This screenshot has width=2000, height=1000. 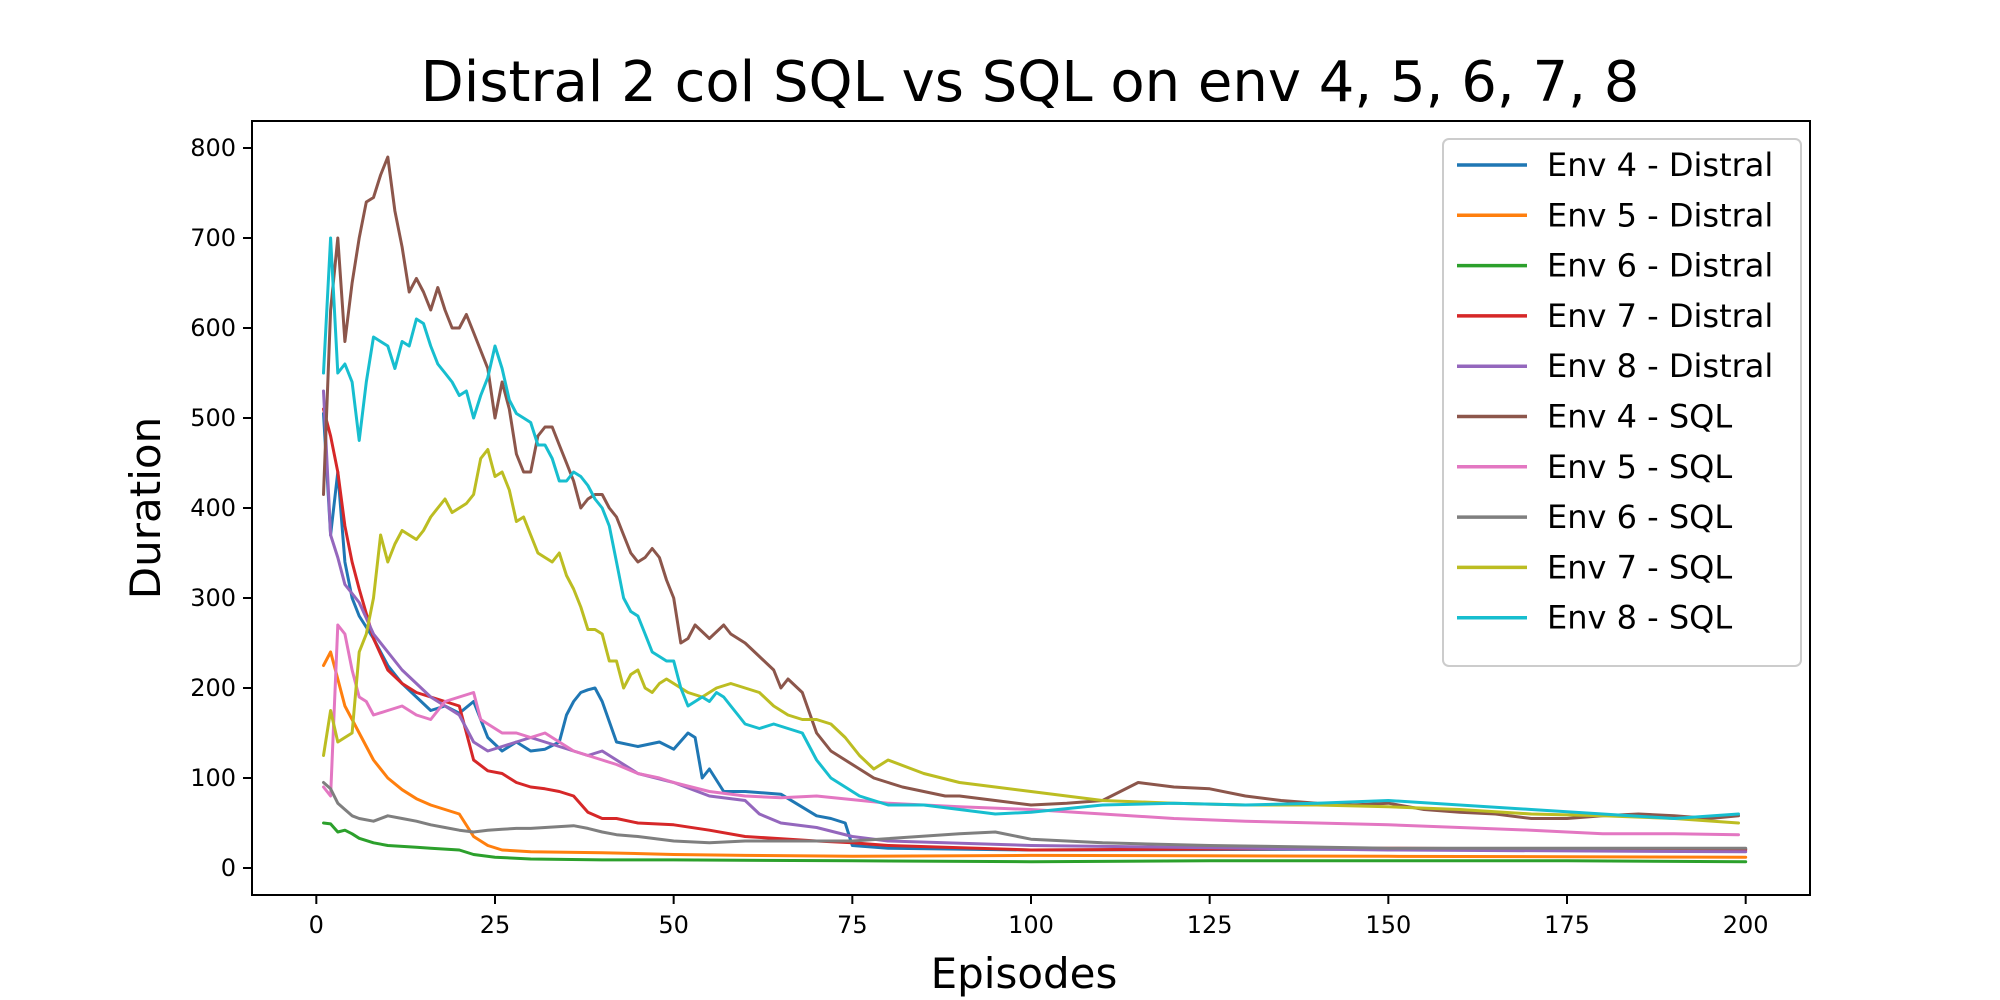 What do you see at coordinates (1639, 467) in the screenshot?
I see `legend-label: Env 5 - SQL` at bounding box center [1639, 467].